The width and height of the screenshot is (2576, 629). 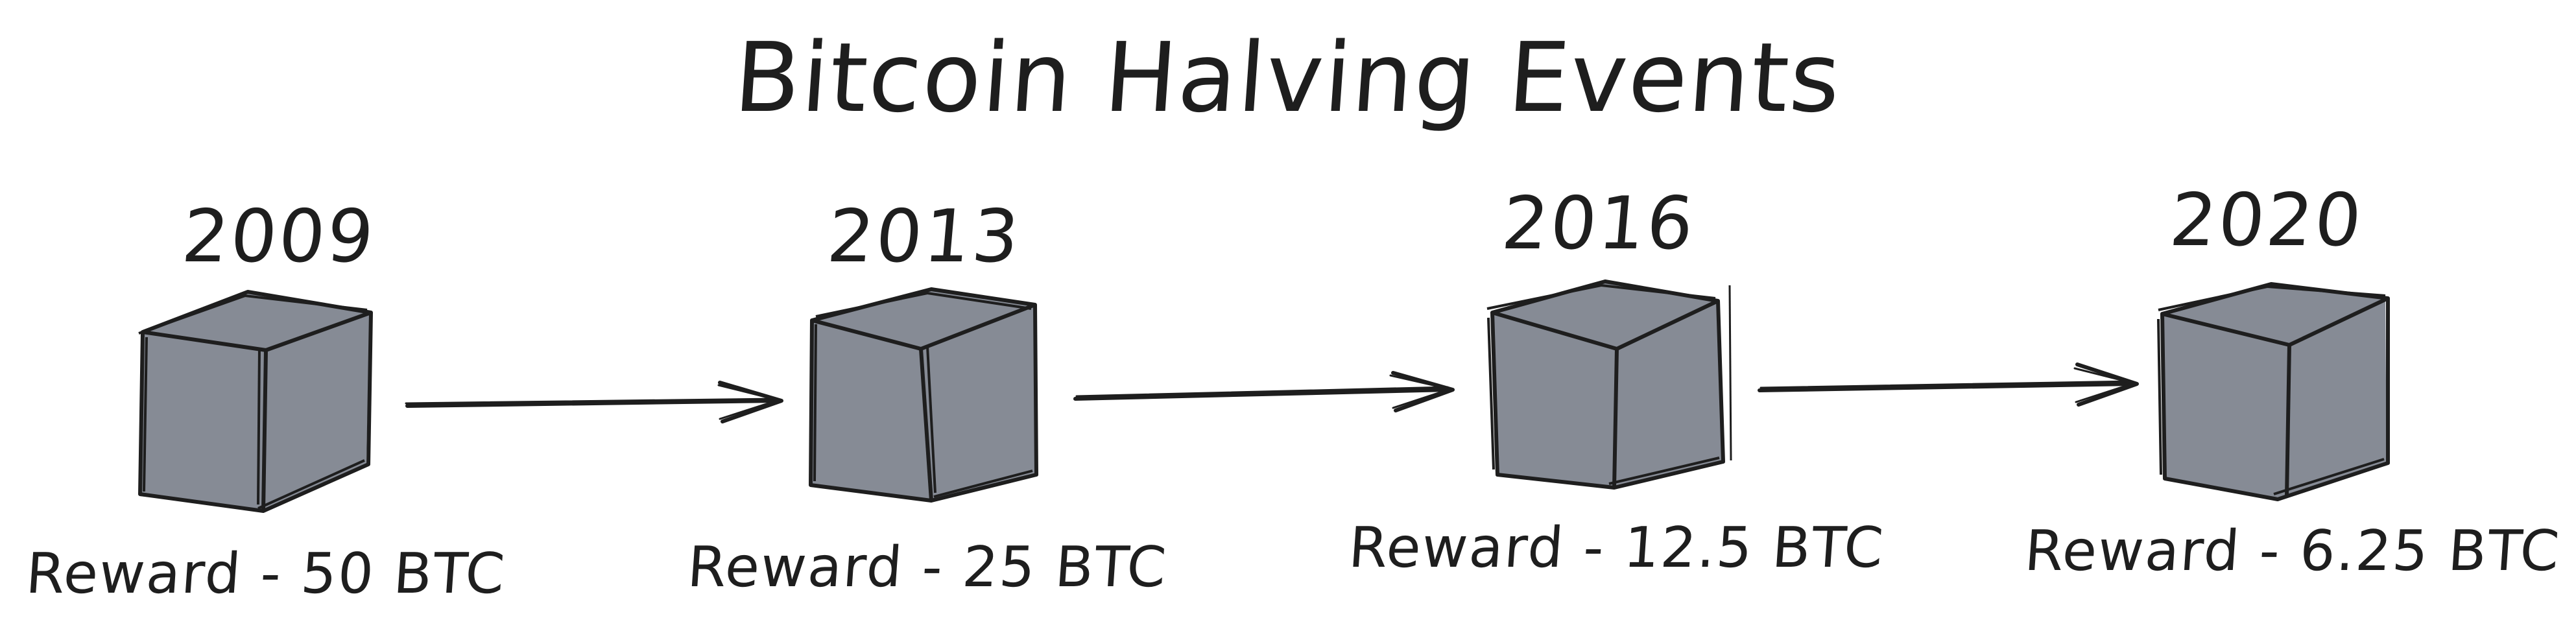 What do you see at coordinates (924, 237) in the screenshot?
I see `event-year-2013: 2013` at bounding box center [924, 237].